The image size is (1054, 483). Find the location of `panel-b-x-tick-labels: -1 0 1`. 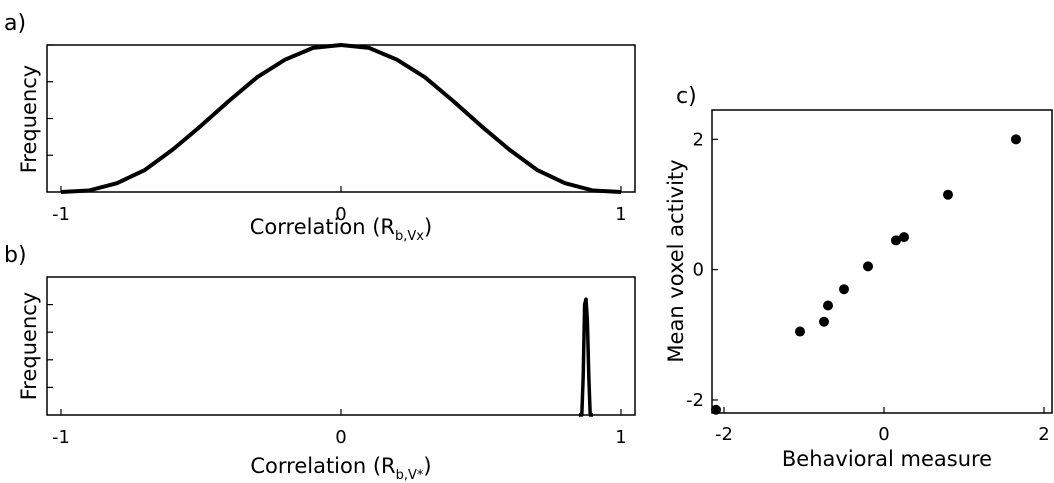

panel-b-x-tick-labels: -1 0 1 is located at coordinates (339, 437).